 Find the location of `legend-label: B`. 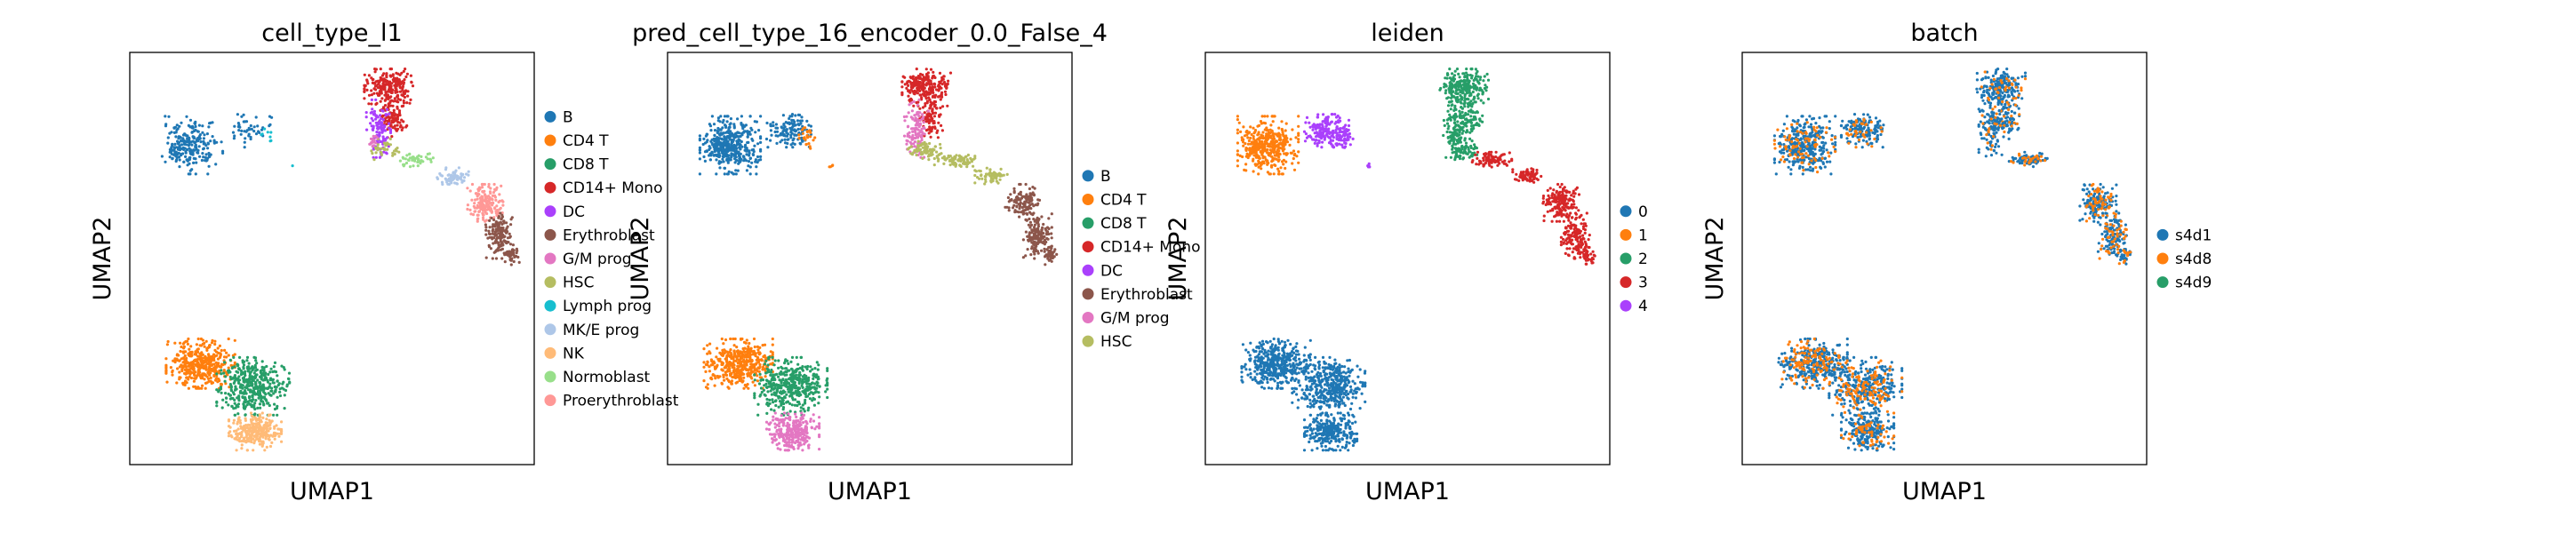

legend-label: B is located at coordinates (568, 117).